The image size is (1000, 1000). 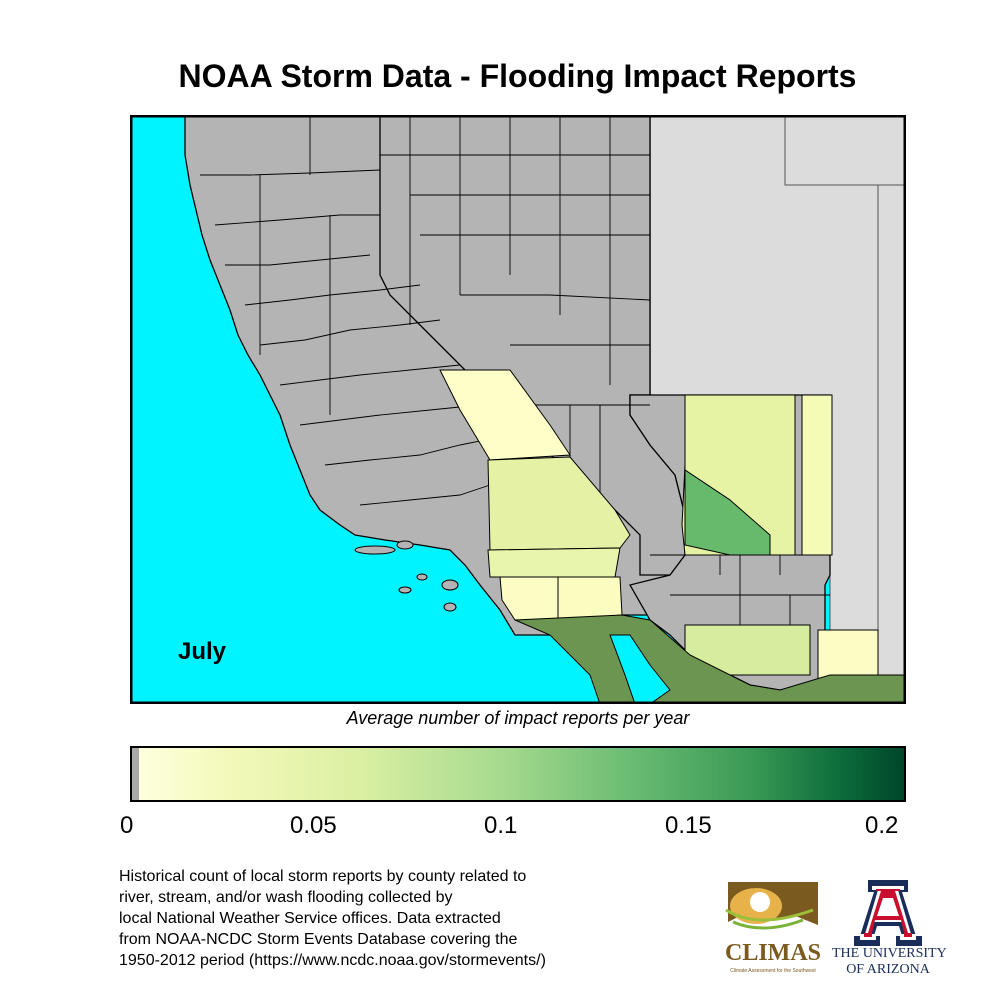 What do you see at coordinates (888, 969) in the screenshot?
I see `ua-line-2: OF ARIZONA` at bounding box center [888, 969].